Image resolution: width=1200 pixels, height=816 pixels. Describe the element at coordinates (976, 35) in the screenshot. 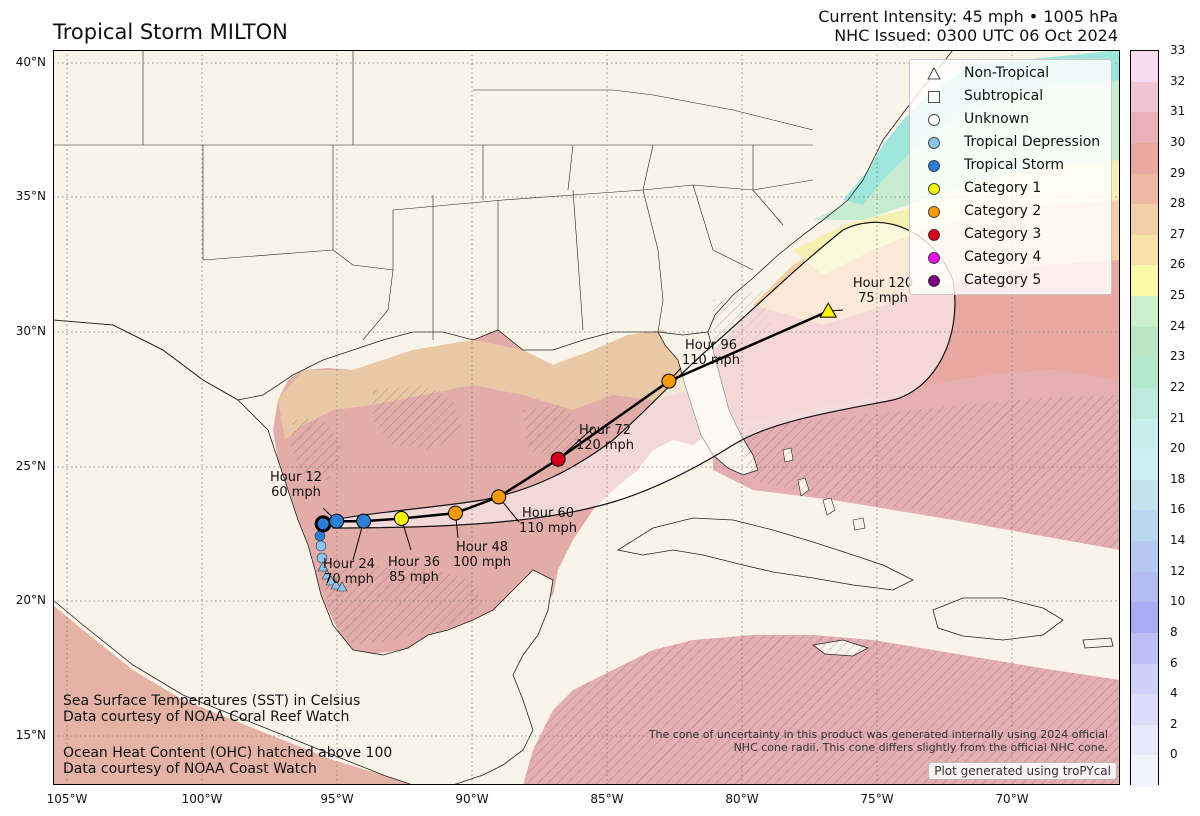

I see `nhc-issued-text: NHC Issued: 0300 UTC 06 Oct 2024` at that location.